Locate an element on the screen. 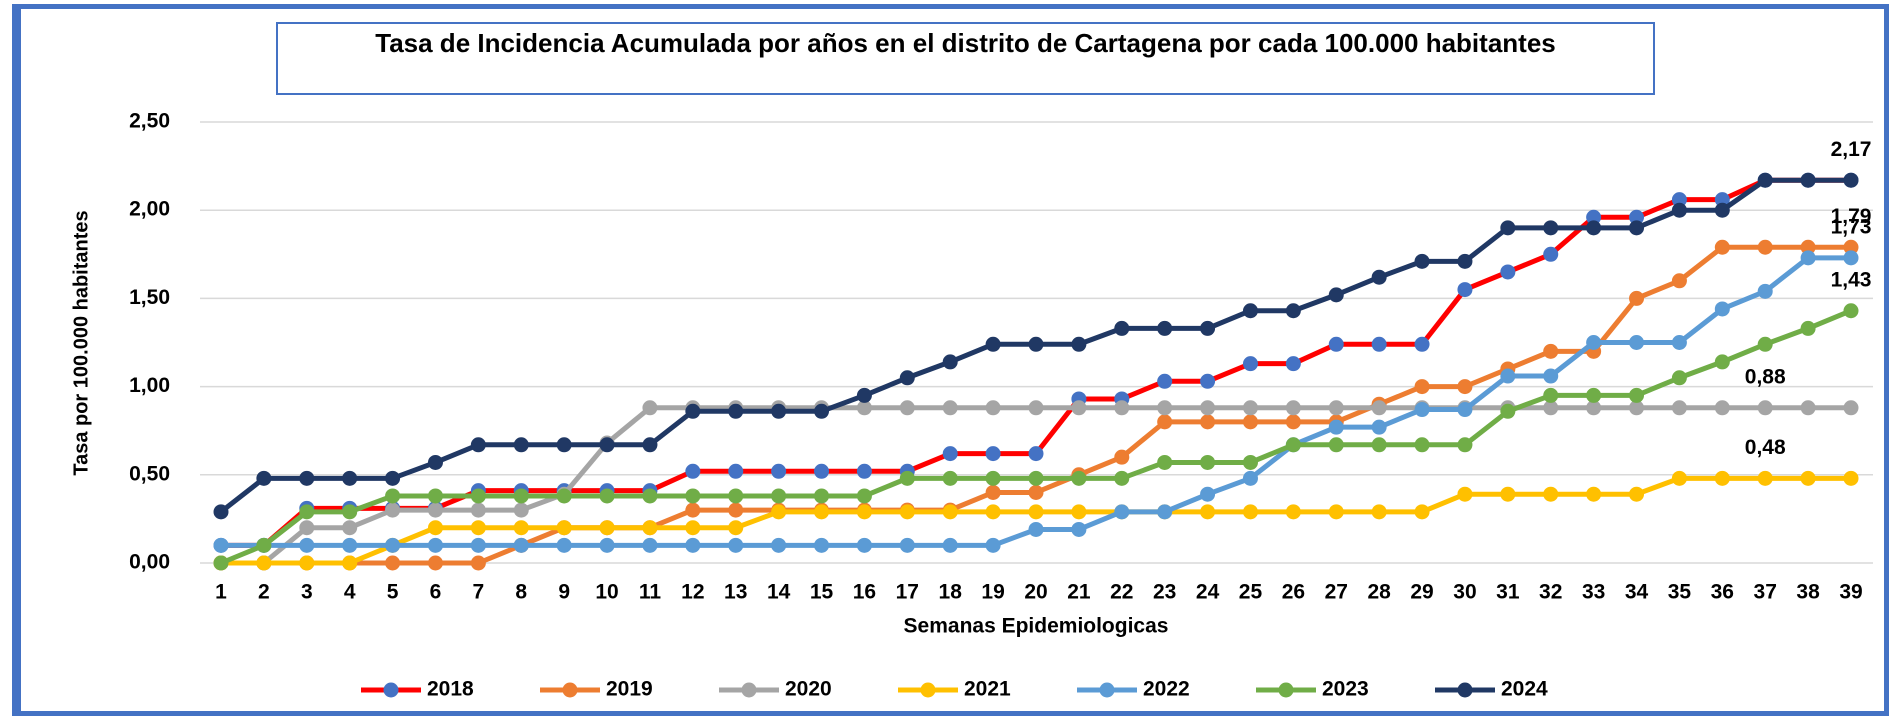  x-tick-label: 3 is located at coordinates (307, 592).